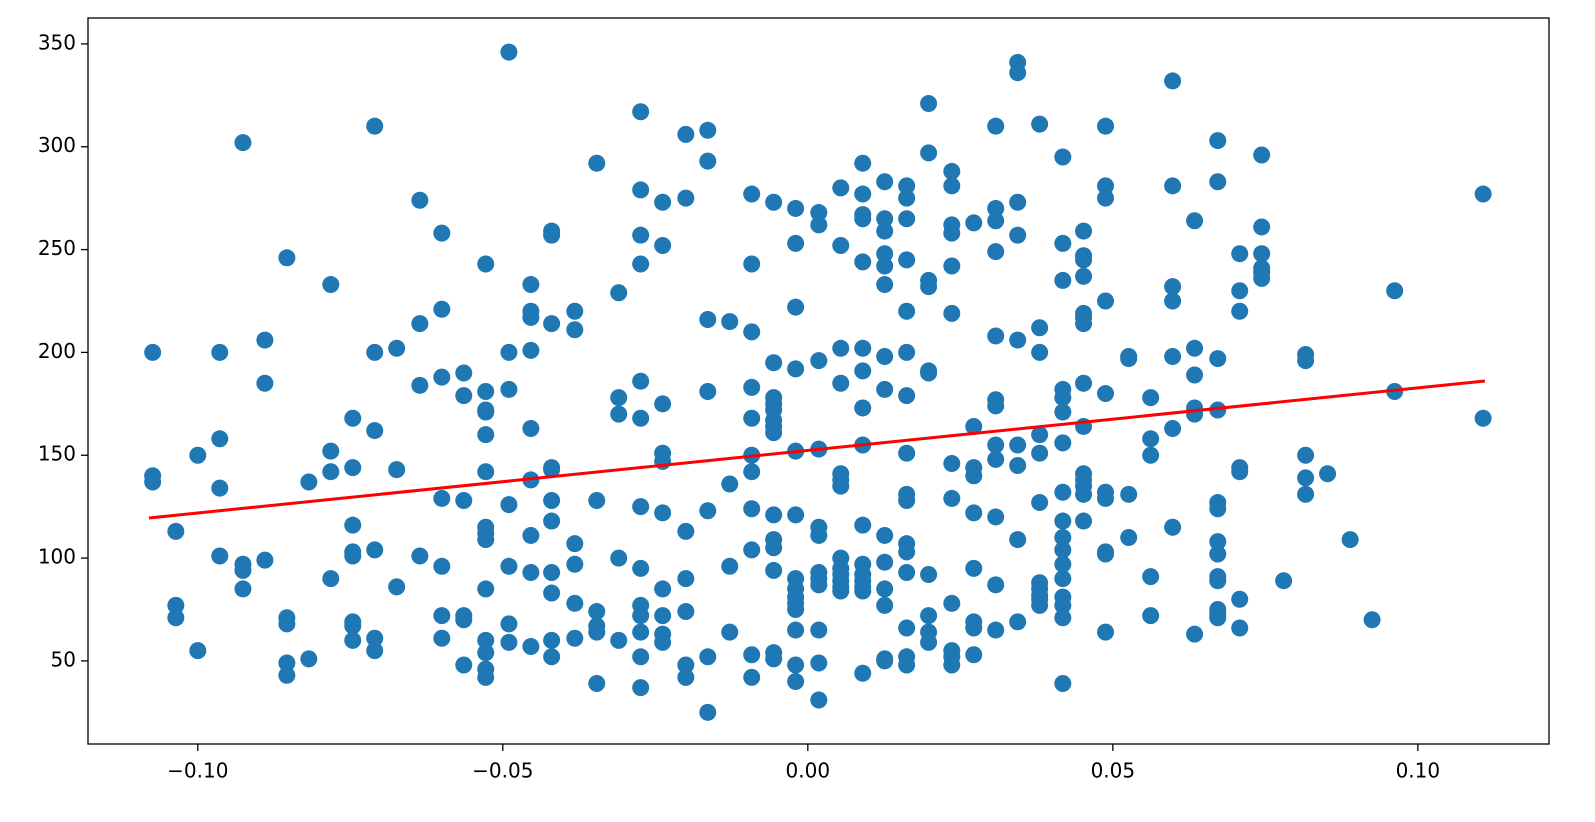 This screenshot has height=822, width=1595. Describe the element at coordinates (57, 351) in the screenshot. I see `y-tick-label: 200` at that location.